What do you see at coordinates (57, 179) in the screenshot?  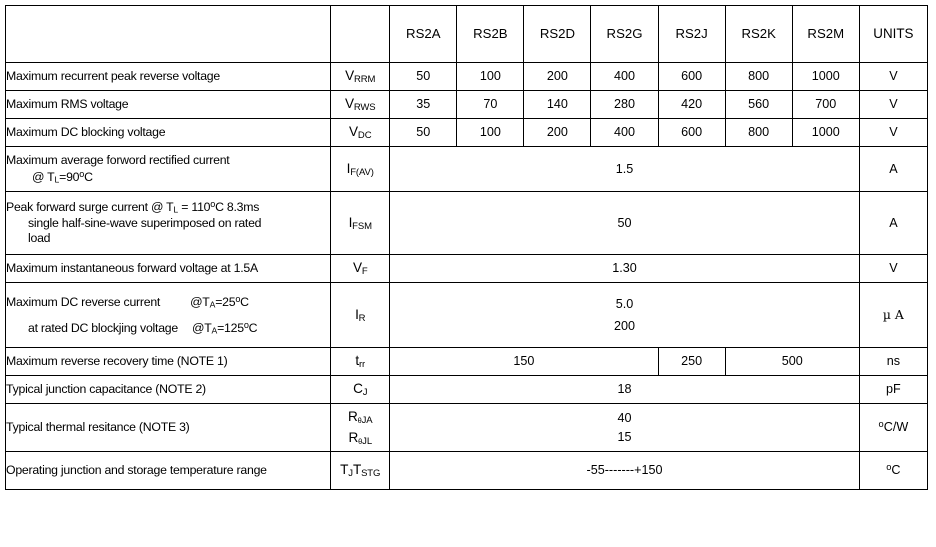 I see `param-cond-subscript: L` at bounding box center [57, 179].